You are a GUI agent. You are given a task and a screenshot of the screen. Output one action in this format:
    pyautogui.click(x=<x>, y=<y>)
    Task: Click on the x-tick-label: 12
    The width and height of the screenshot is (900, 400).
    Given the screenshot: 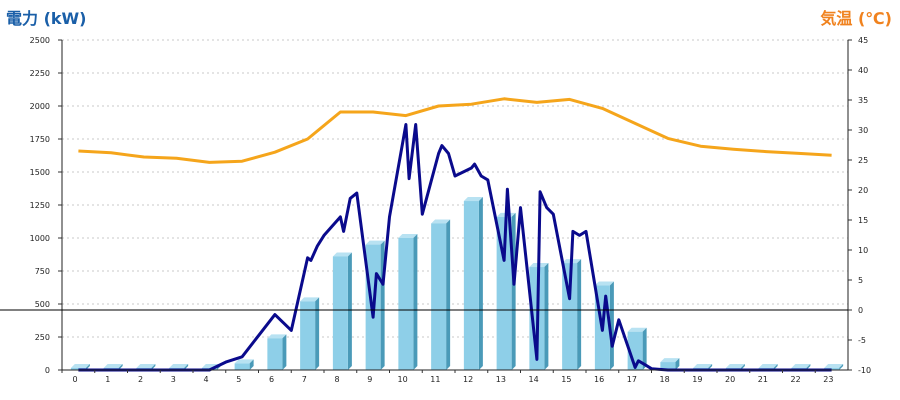 What is the action you would take?
    pyautogui.click(x=468, y=379)
    